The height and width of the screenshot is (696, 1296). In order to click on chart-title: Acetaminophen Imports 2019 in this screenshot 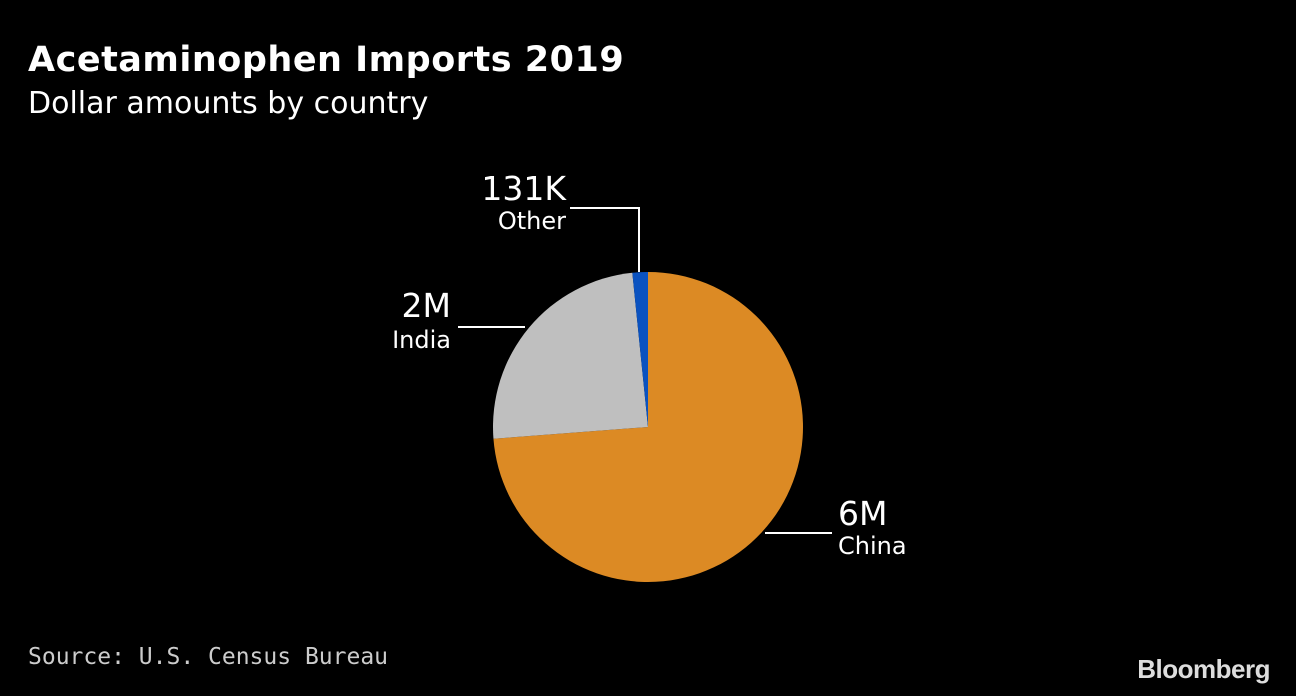, I will do `click(326, 60)`.